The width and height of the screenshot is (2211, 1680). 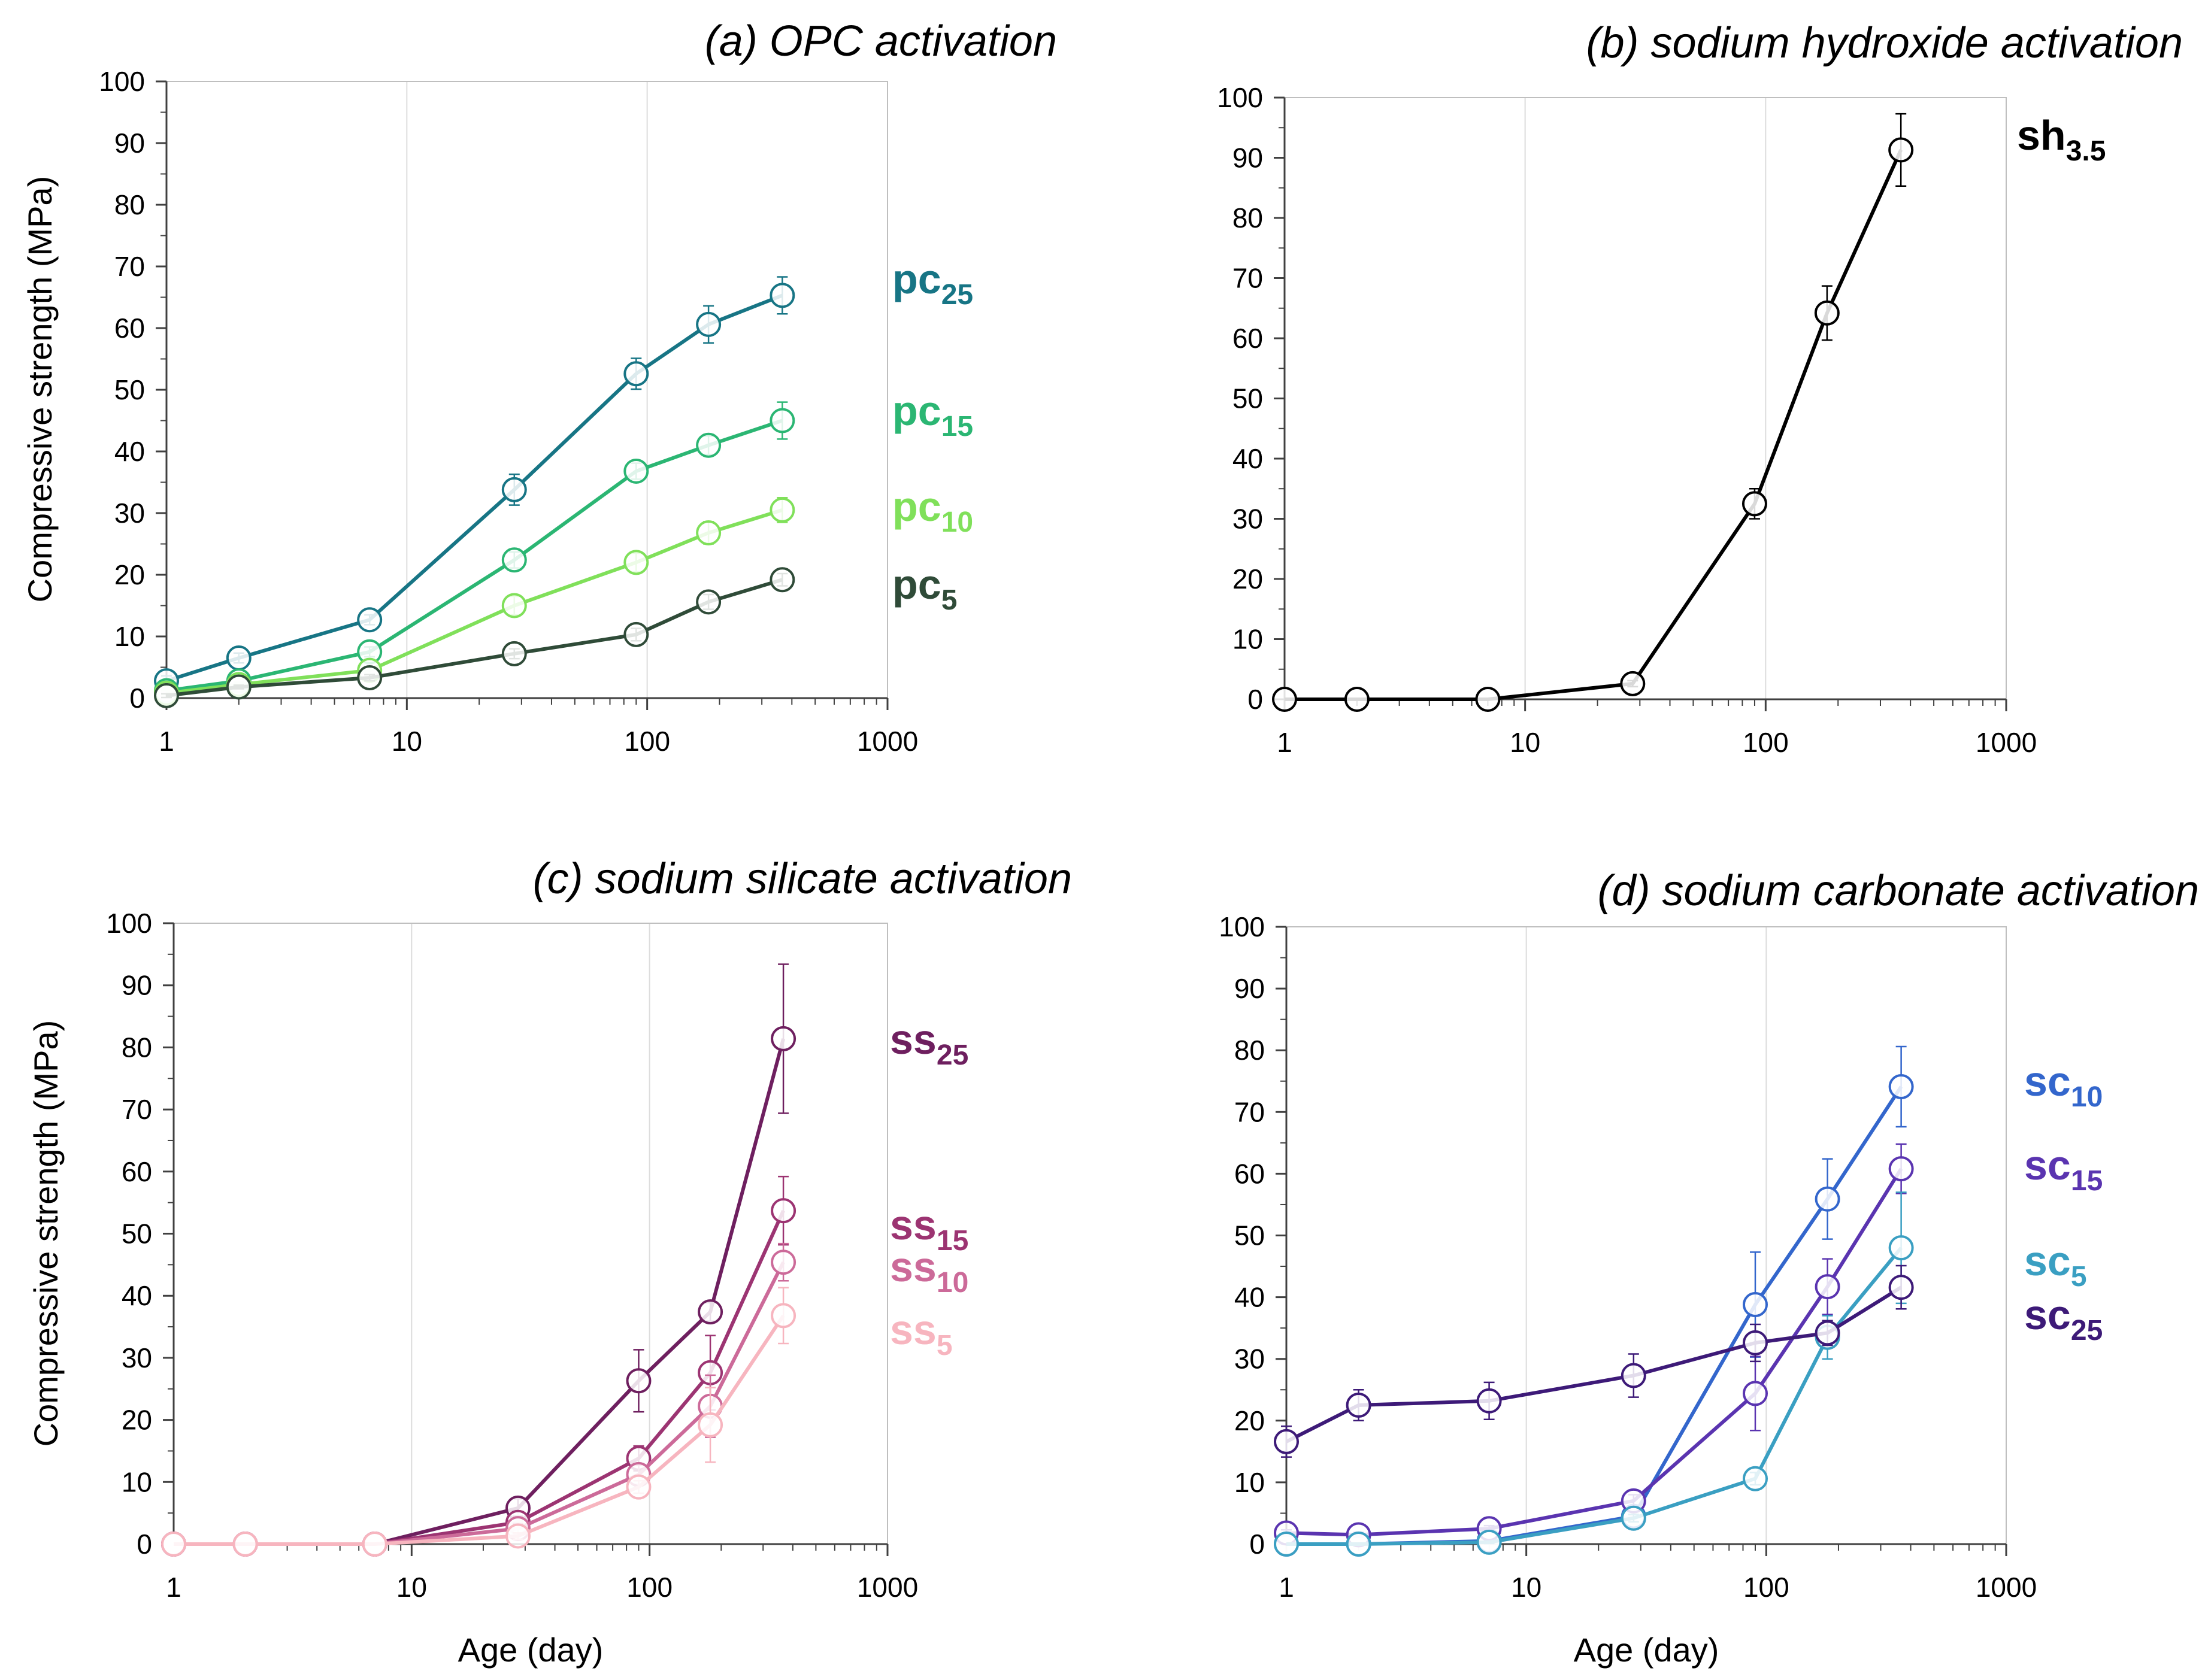 What do you see at coordinates (1240, 97) in the screenshot?
I see `y-tick-label: 100` at bounding box center [1240, 97].